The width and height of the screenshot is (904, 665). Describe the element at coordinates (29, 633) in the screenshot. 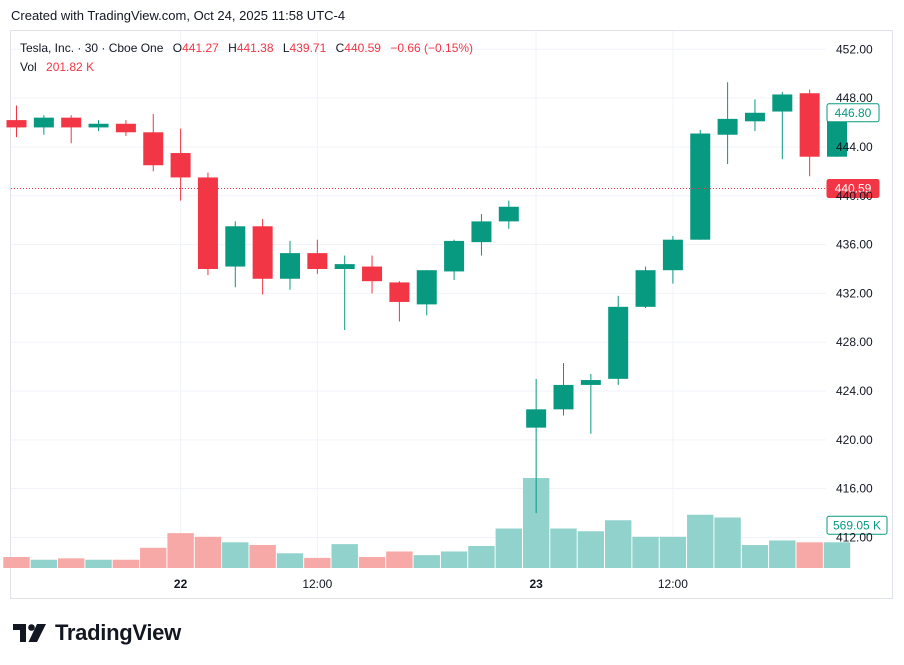

I see `tradingview-logo-icon` at that location.